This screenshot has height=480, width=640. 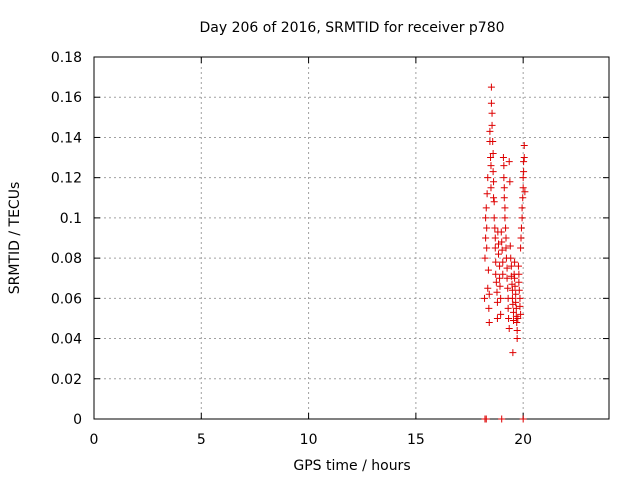 I want to click on y-tick-label: 0.1, so click(x=71, y=219).